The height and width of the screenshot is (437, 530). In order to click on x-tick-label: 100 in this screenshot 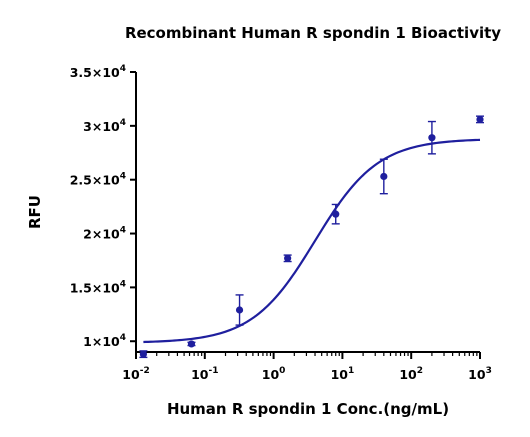, I will do `click(274, 374)`.